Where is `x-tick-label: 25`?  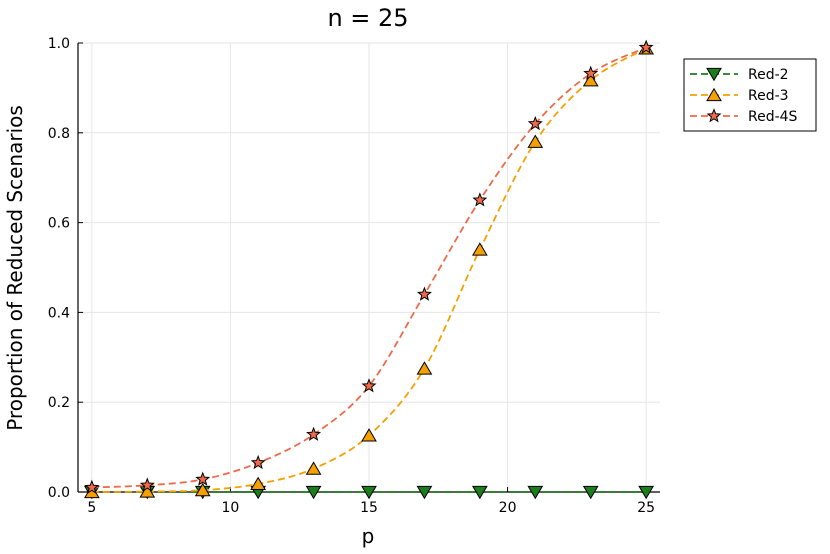
x-tick-label: 25 is located at coordinates (646, 508).